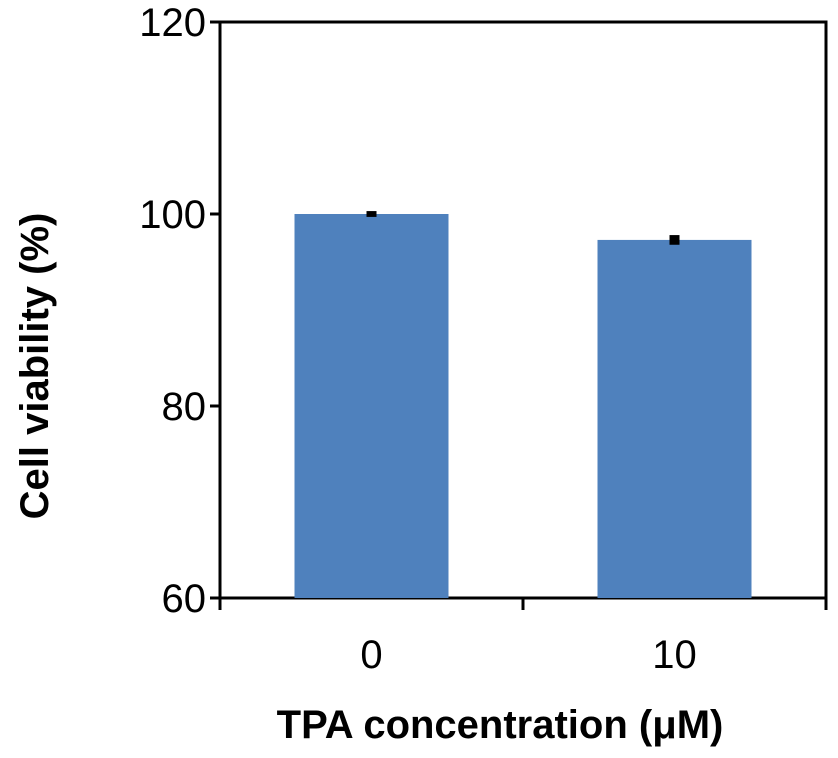 This screenshot has width=838, height=758. Describe the element at coordinates (172, 23) in the screenshot. I see `y-tick-label-120: 120` at that location.